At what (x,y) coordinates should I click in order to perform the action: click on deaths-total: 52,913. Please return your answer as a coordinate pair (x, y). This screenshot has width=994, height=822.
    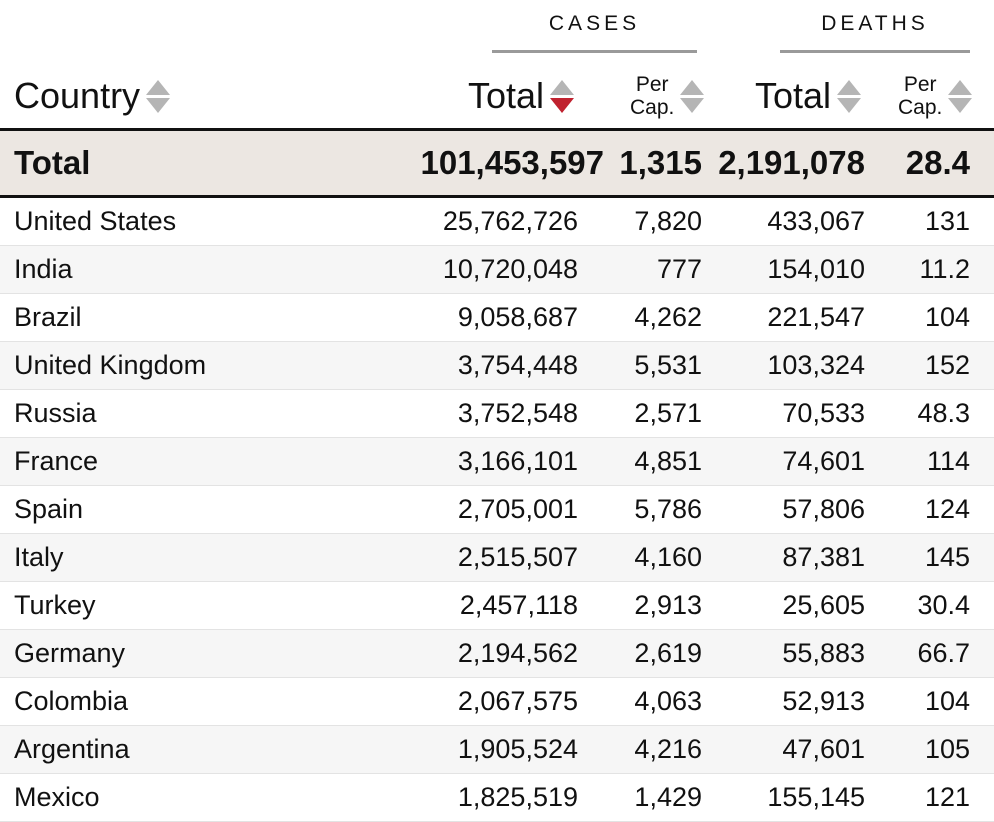
    Looking at the image, I should click on (823, 701).